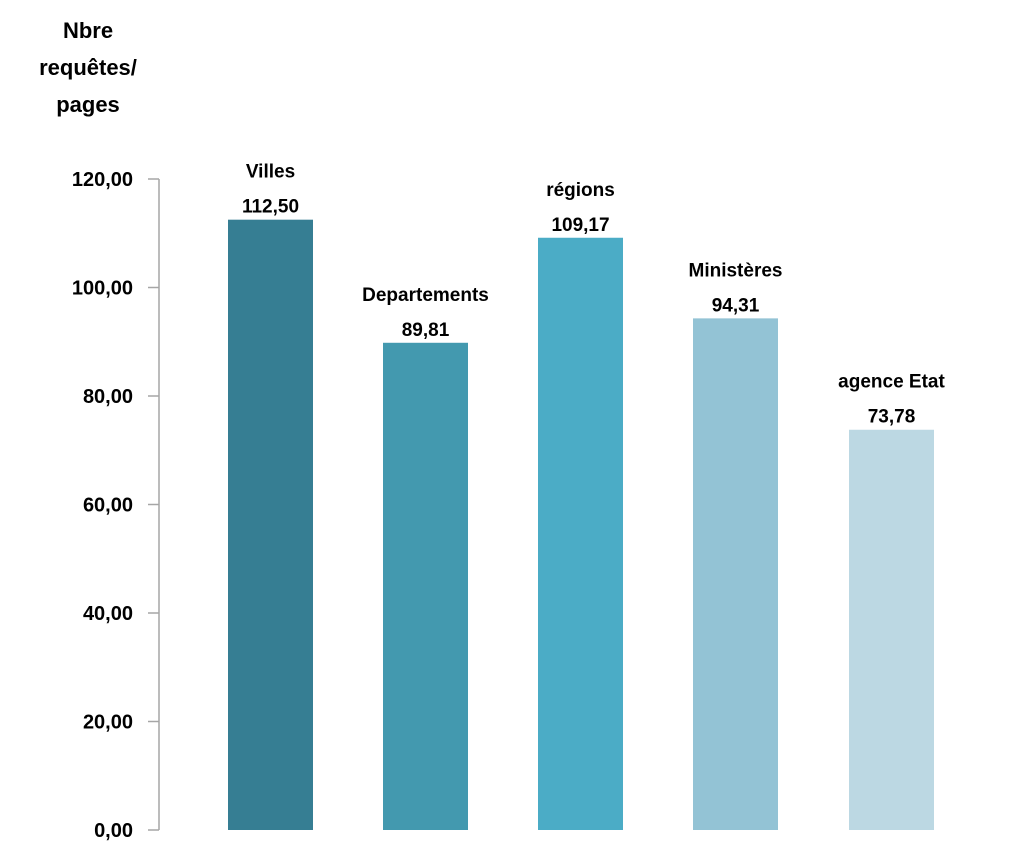  Describe the element at coordinates (108, 723) in the screenshot. I see `y-tick-label: 20,00` at that location.